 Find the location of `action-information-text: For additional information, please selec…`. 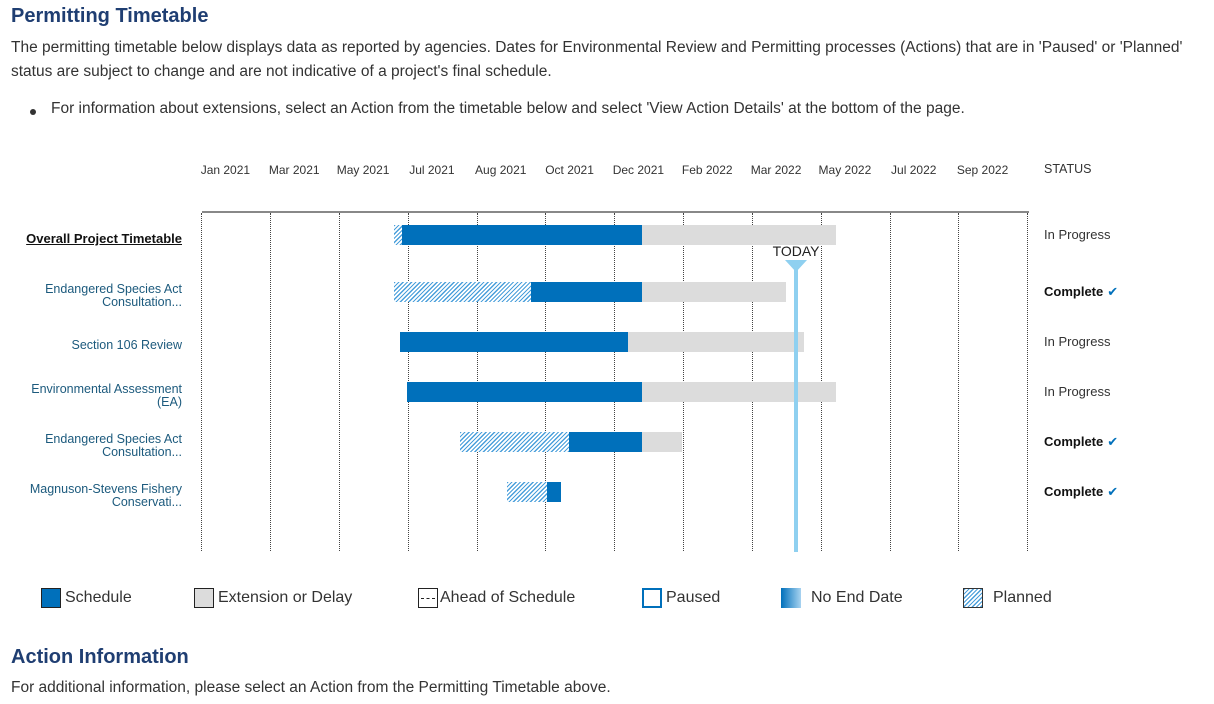

action-information-text: For additional information, please selec… is located at coordinates (311, 687).